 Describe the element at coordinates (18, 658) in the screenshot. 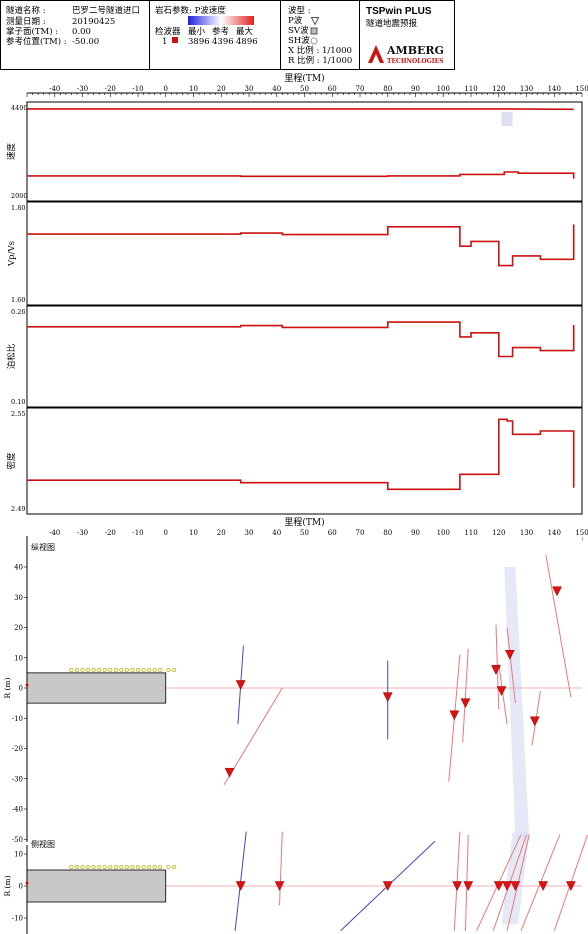

I see `y-tick-label: 10` at that location.